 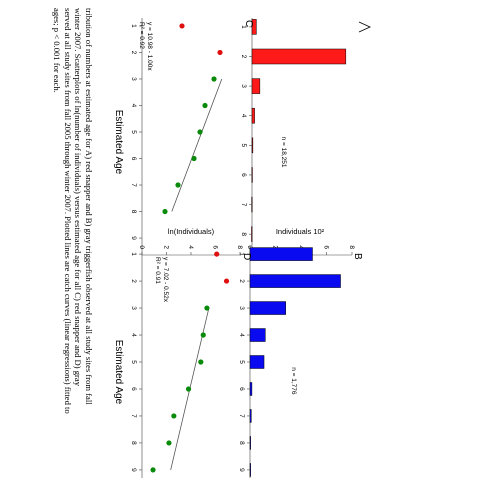 What do you see at coordinates (118, 372) in the screenshot?
I see `x-axis-label-D: Estimated Age` at bounding box center [118, 372].